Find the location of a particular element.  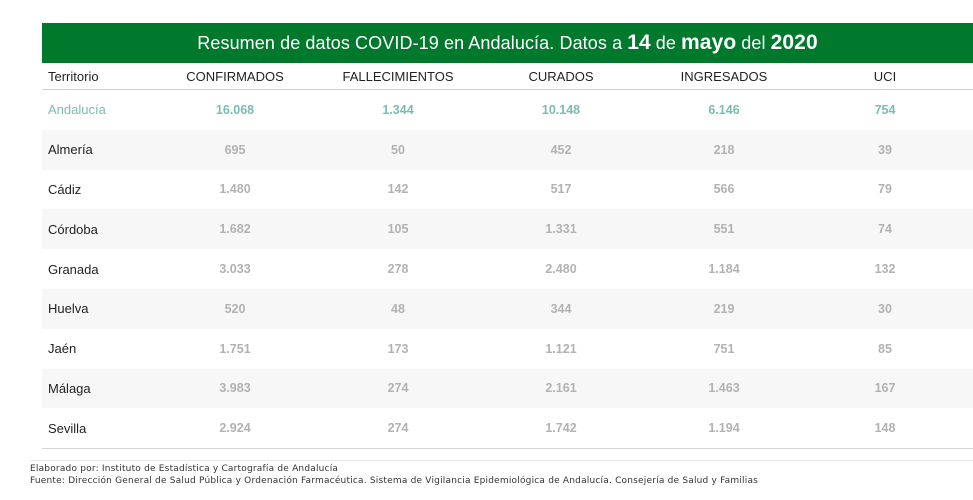

cell-curados: 344 is located at coordinates (561, 308).